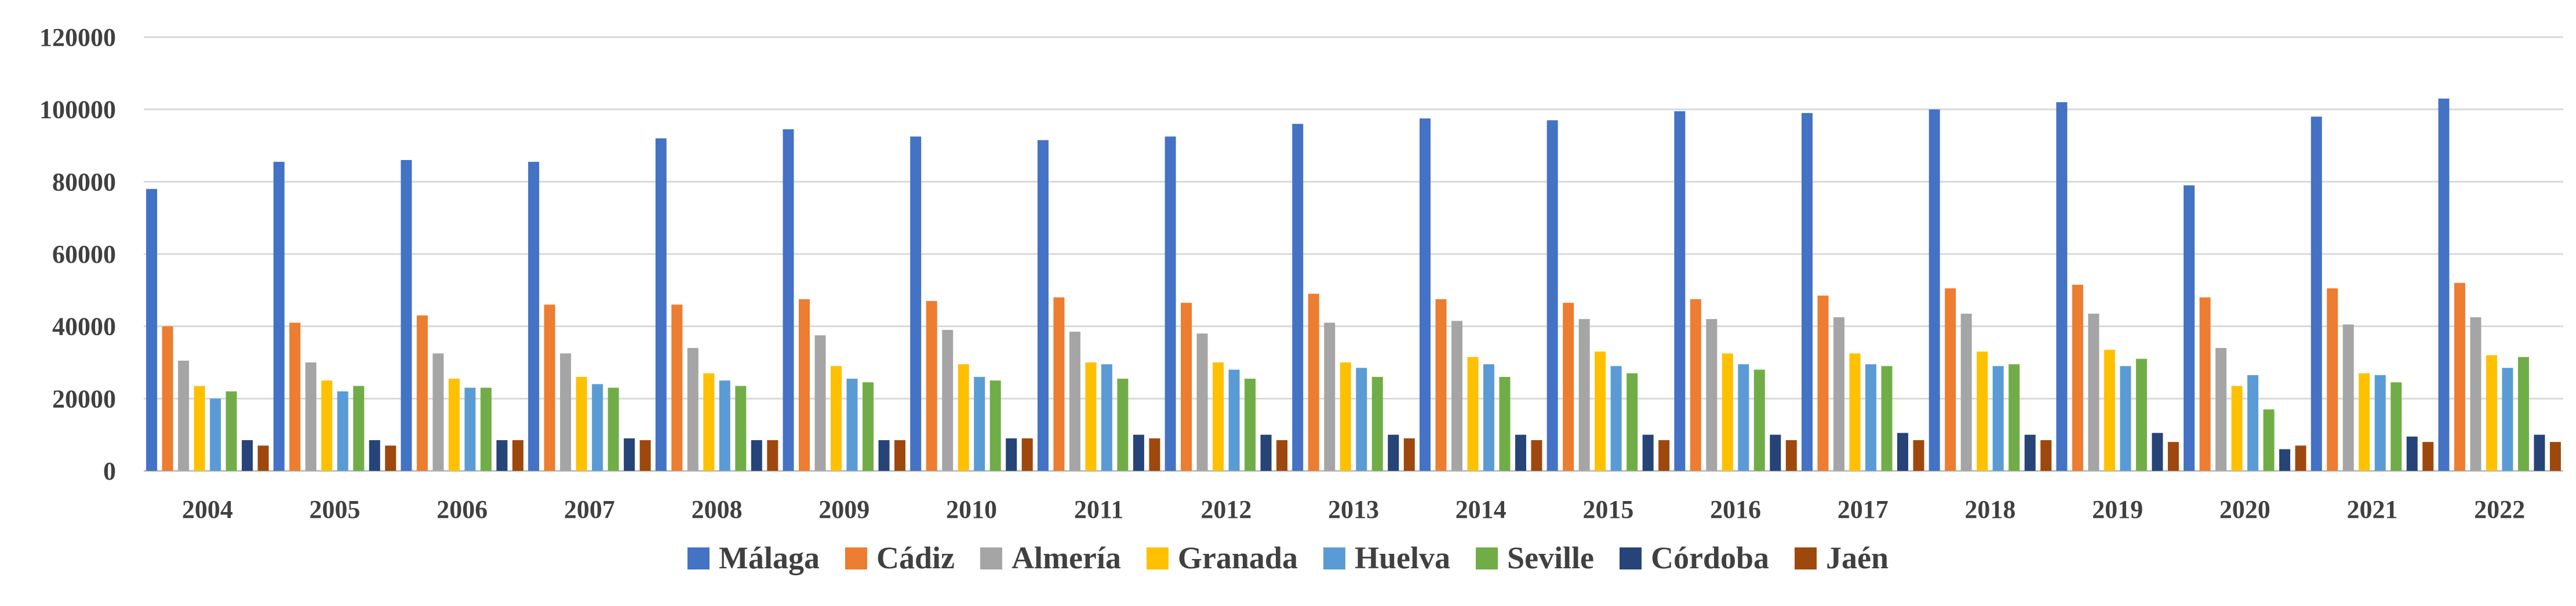 This screenshot has width=2576, height=606. What do you see at coordinates (843, 510) in the screenshot?
I see `x-tick-label: 2009` at bounding box center [843, 510].